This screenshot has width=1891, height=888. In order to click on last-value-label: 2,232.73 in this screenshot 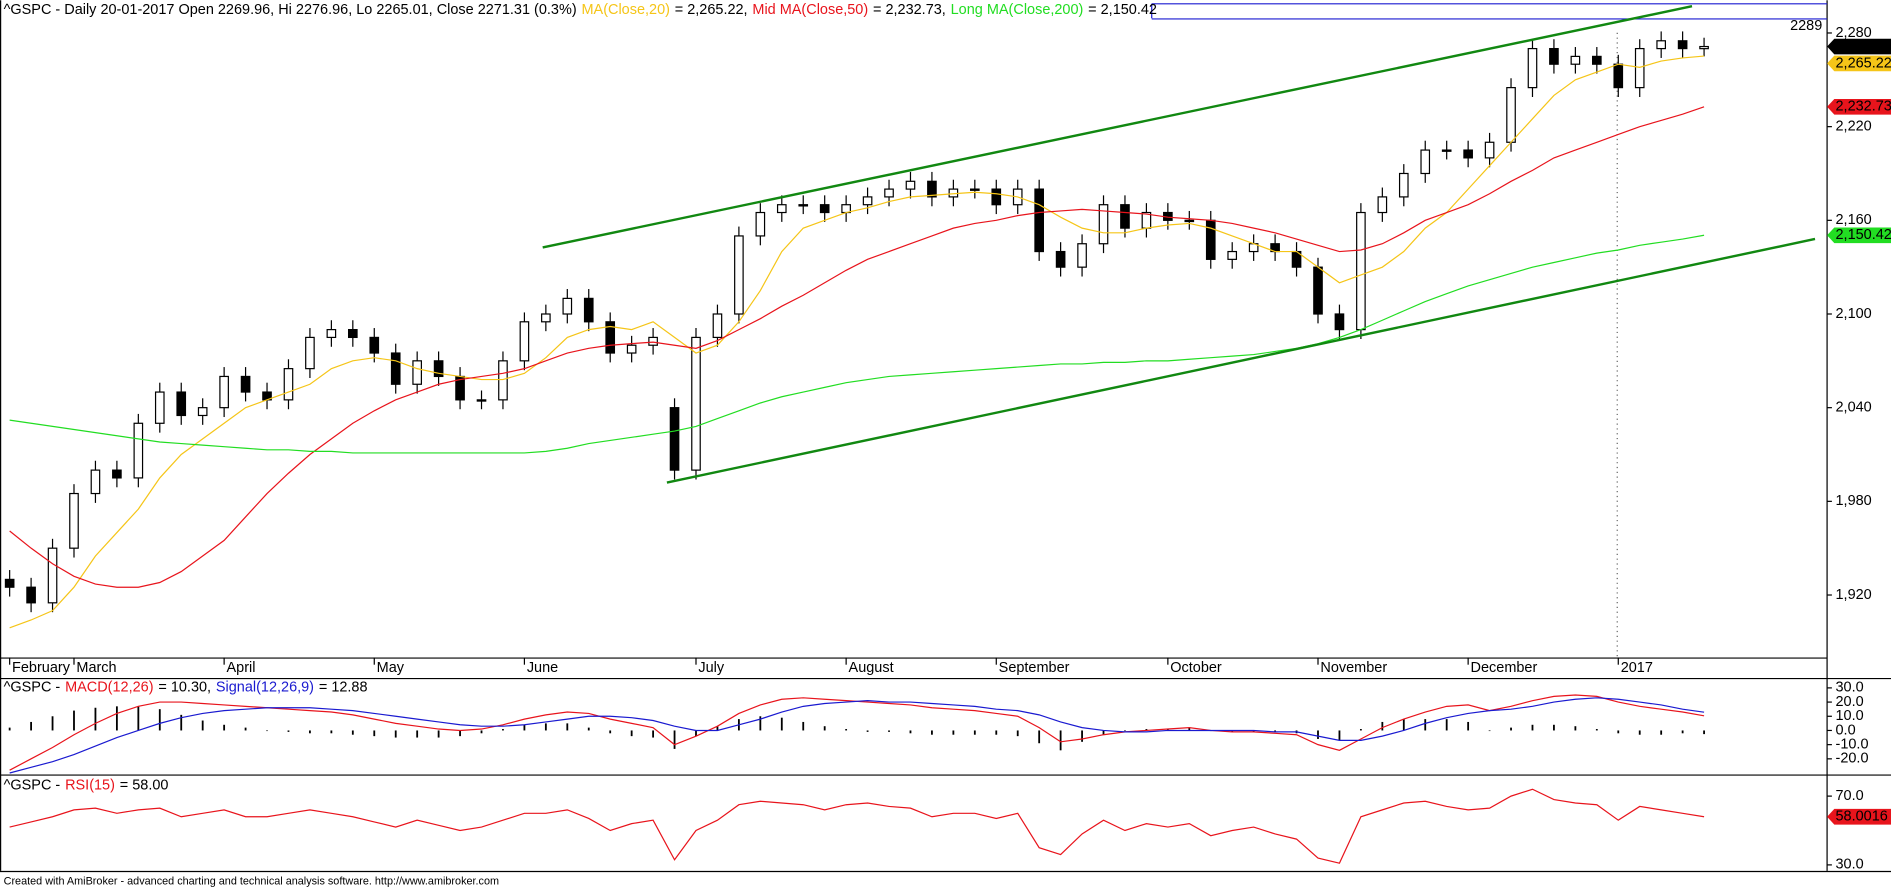, I will do `click(1863, 107)`.